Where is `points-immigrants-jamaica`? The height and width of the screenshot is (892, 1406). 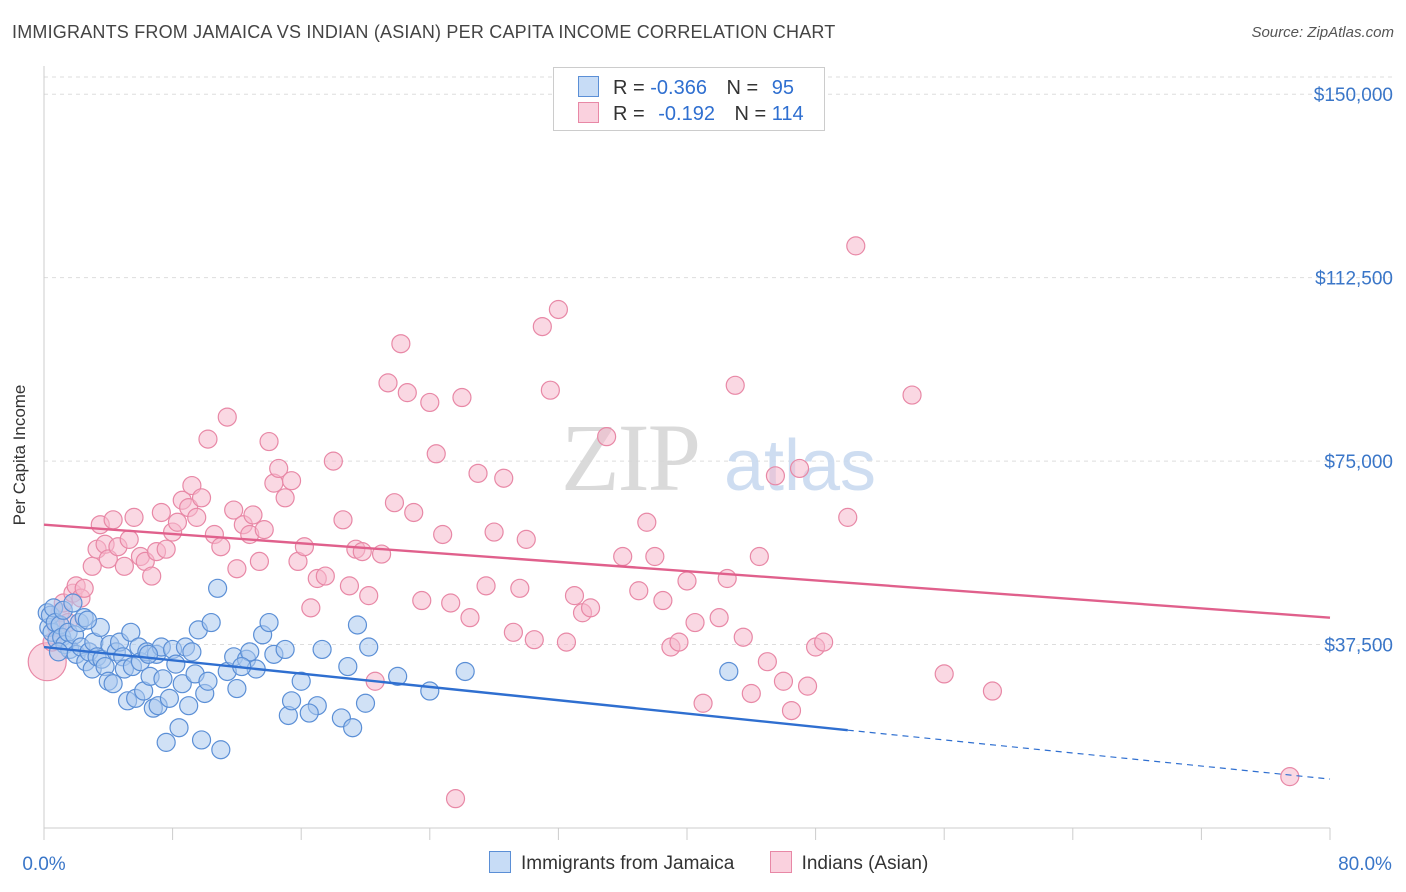 points-immigrants-jamaica is located at coordinates (388, 669).